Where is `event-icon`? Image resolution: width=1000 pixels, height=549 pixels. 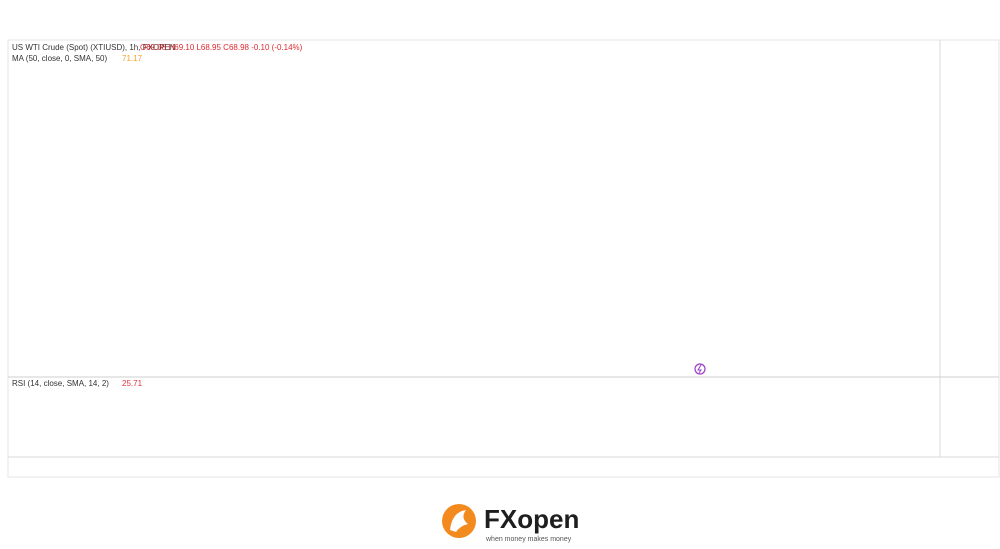 event-icon is located at coordinates (700, 369).